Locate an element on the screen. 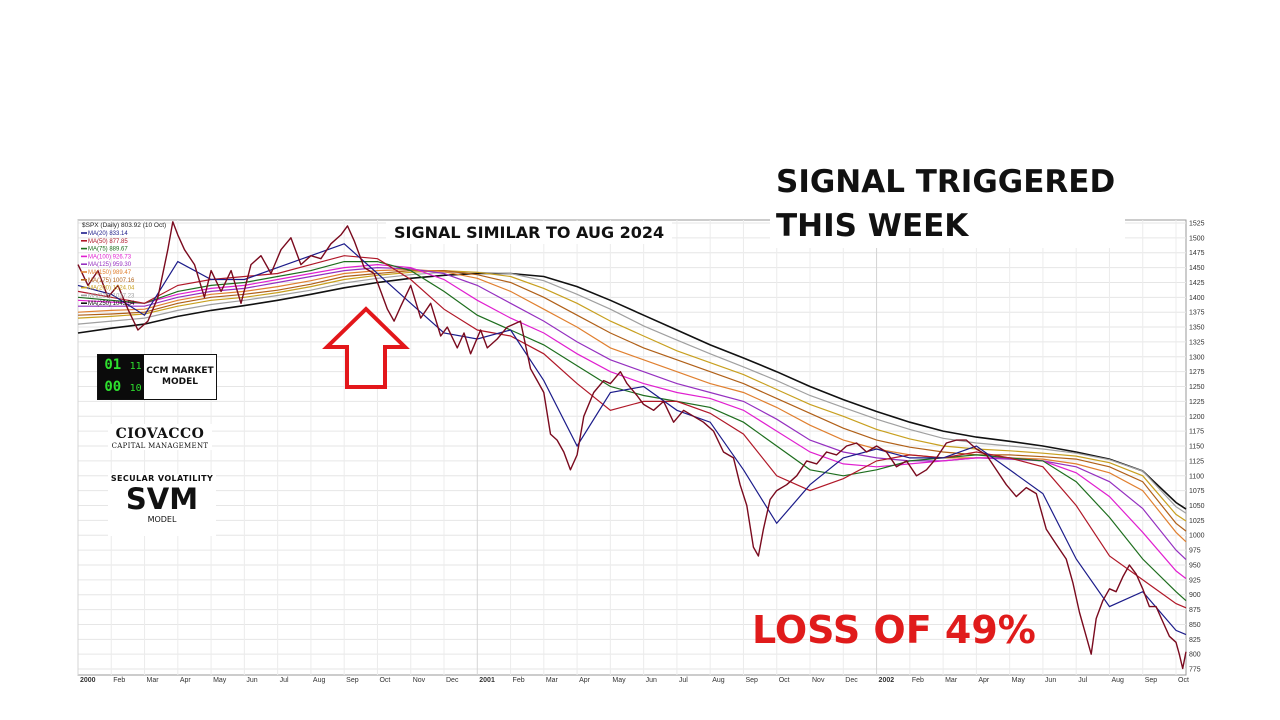 This screenshot has width=1280, height=720. y-tick-label: 975 is located at coordinates (1195, 551).